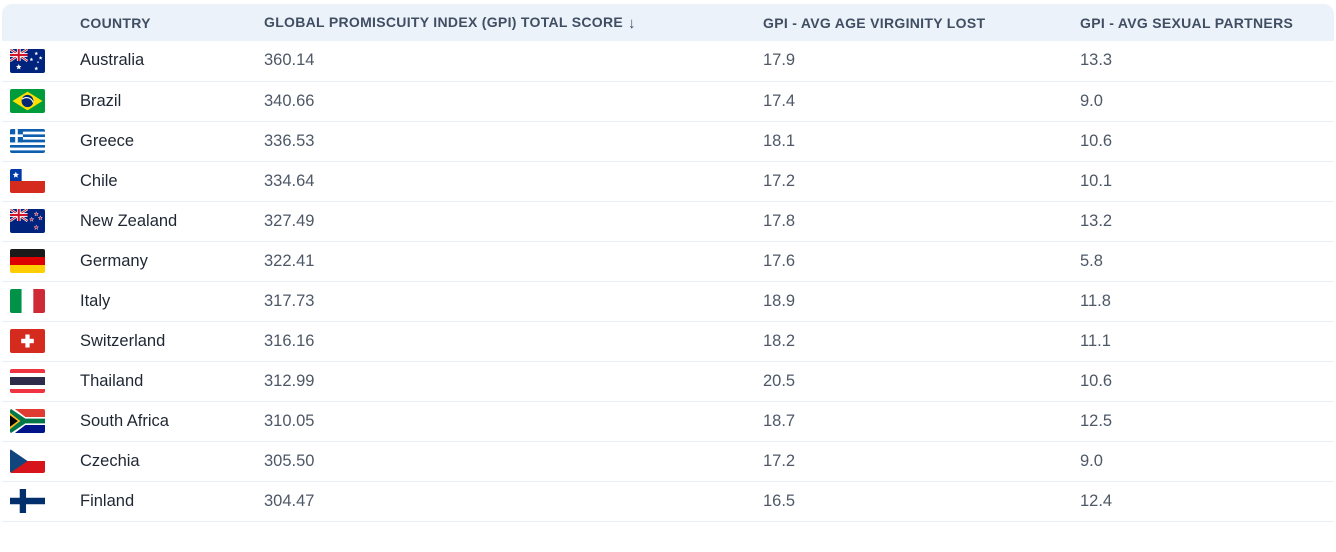 The width and height of the screenshot is (1336, 552). What do you see at coordinates (1207, 61) in the screenshot?
I see `avg-sexual-partners: 13.3` at bounding box center [1207, 61].